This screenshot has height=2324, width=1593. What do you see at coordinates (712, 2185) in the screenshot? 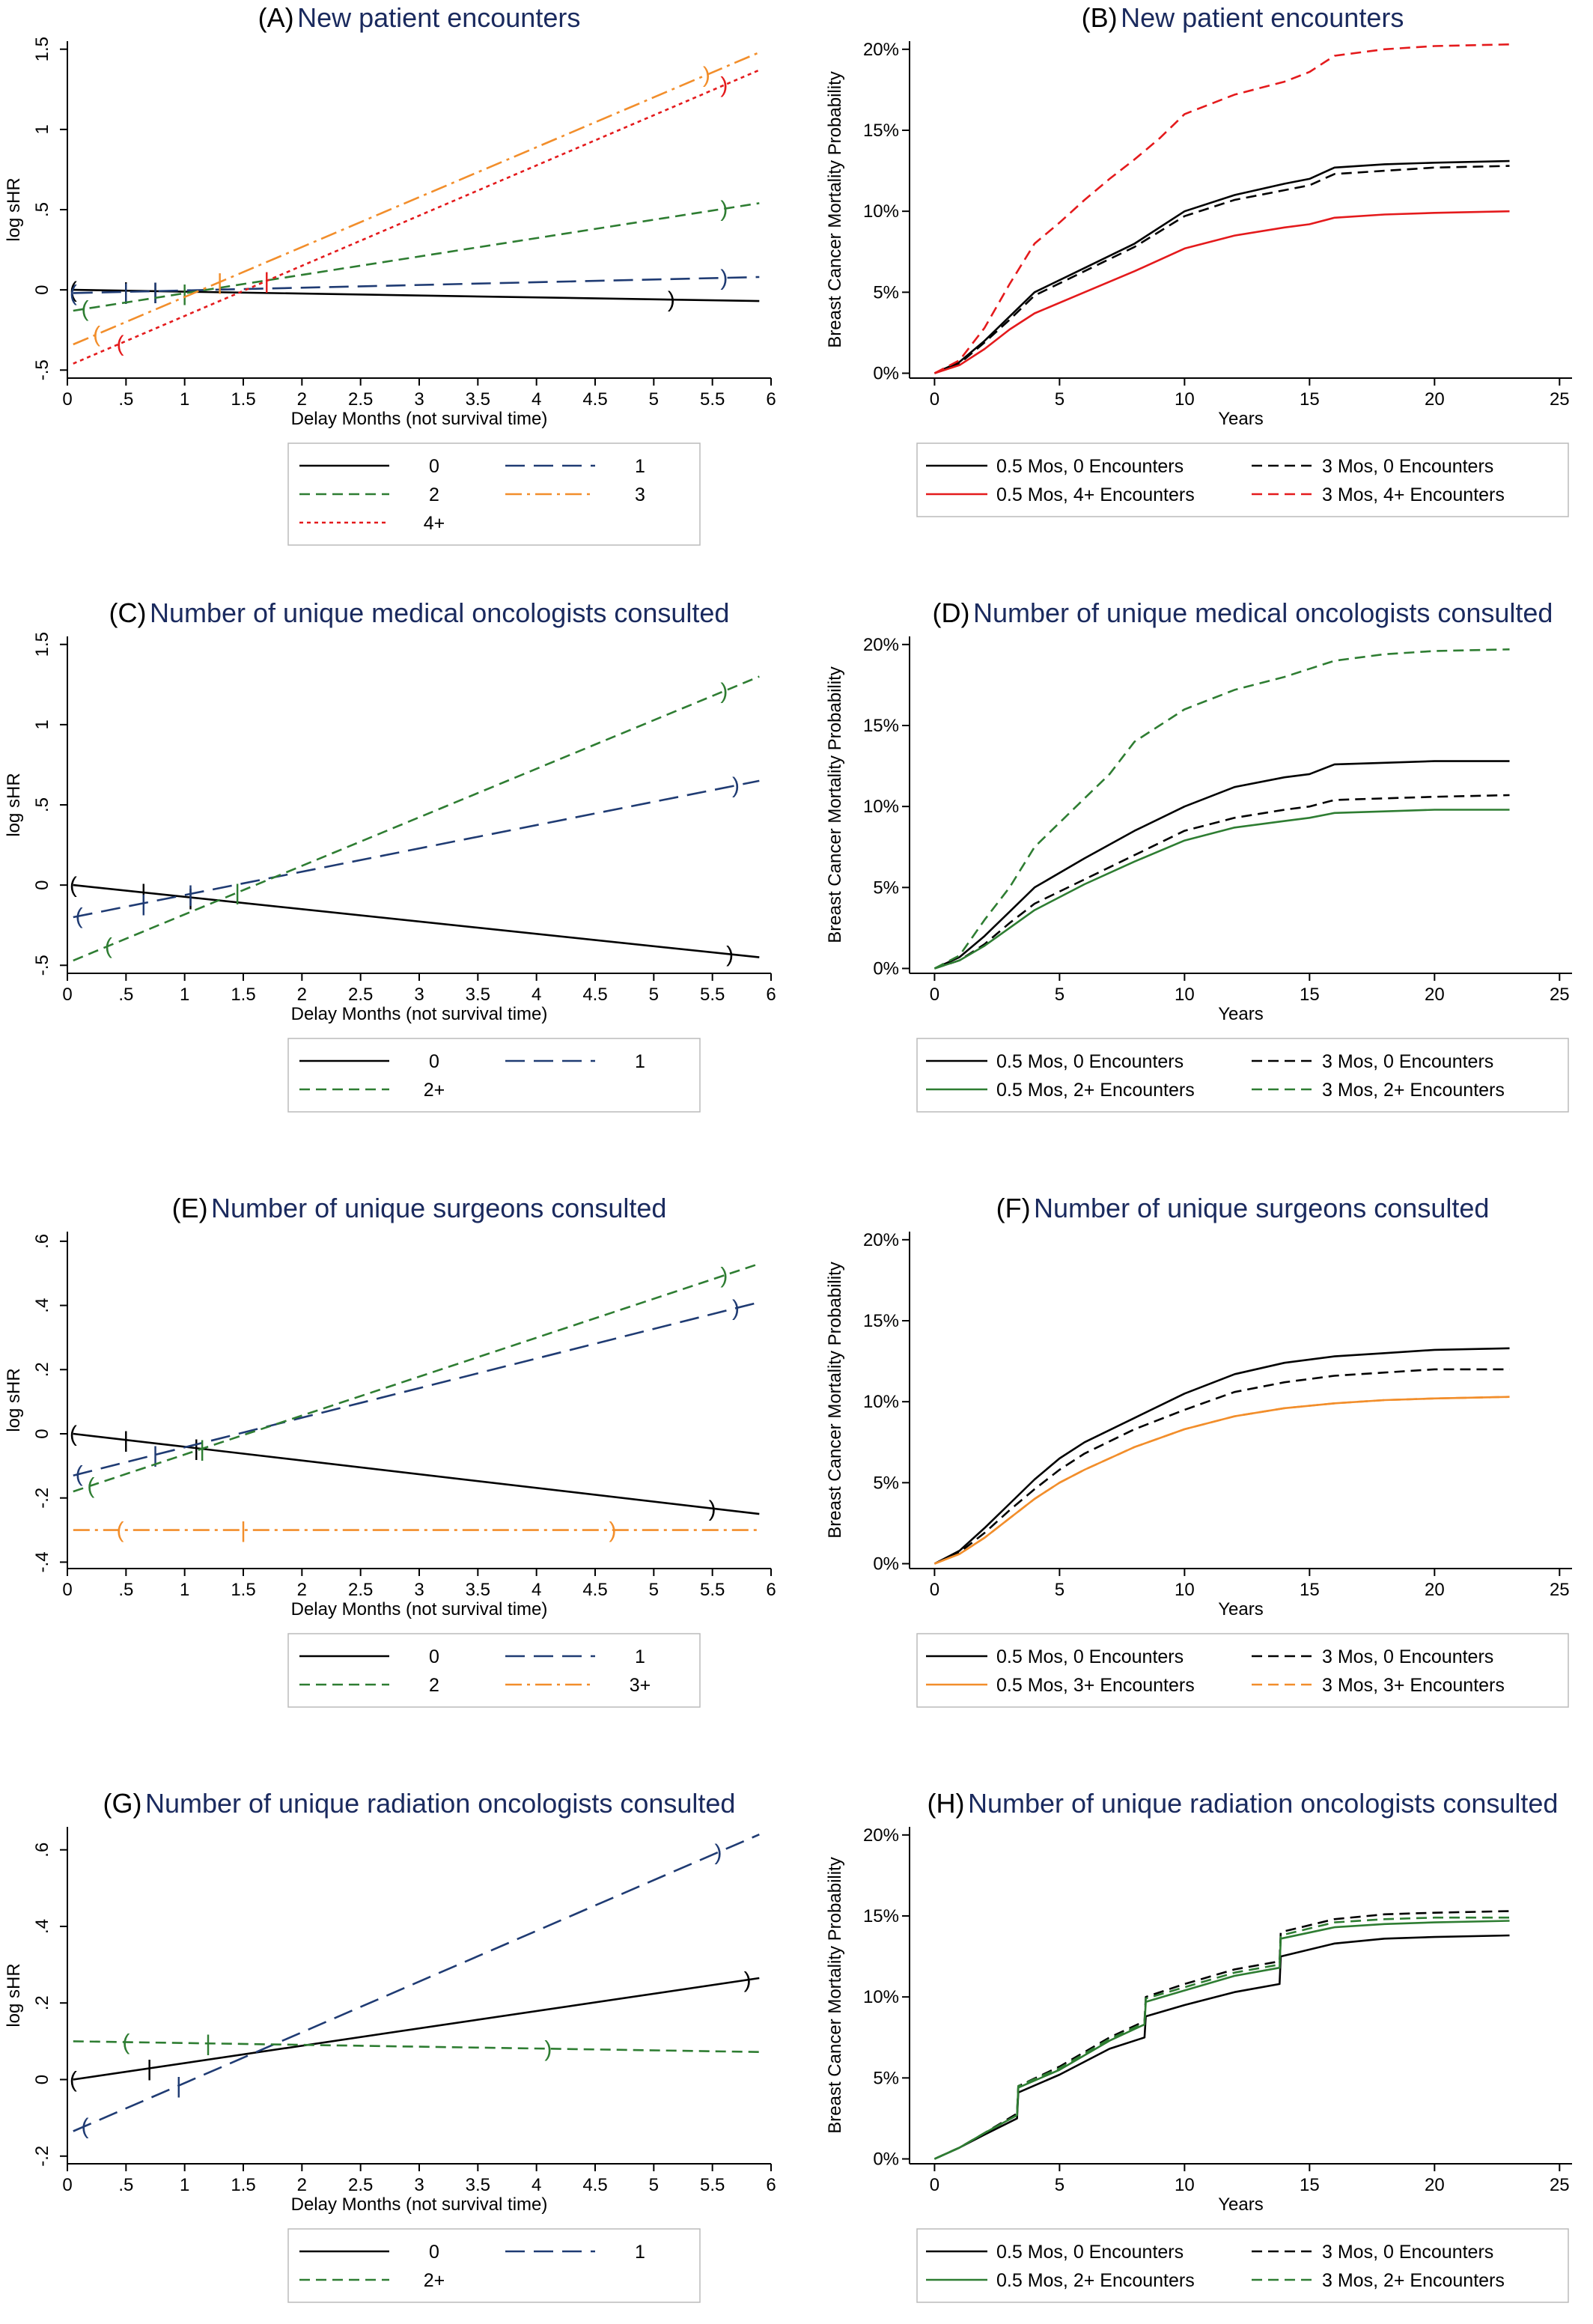
I see `x-tick-label: 5.5` at bounding box center [712, 2185].